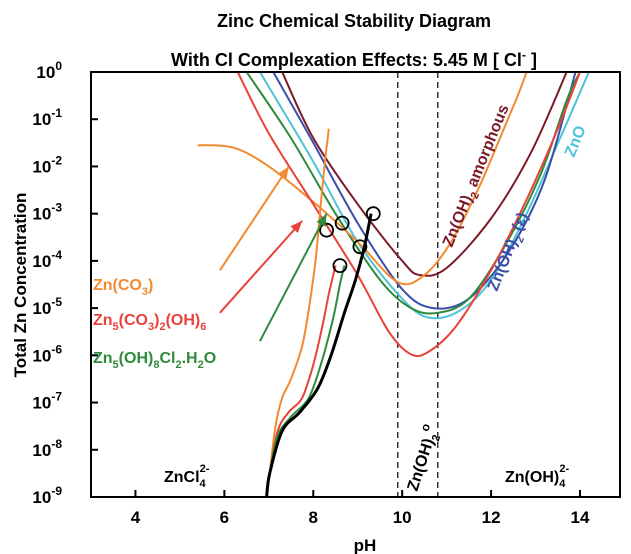  I want to click on series-zncl4-boundary-green, so click(305, 381).